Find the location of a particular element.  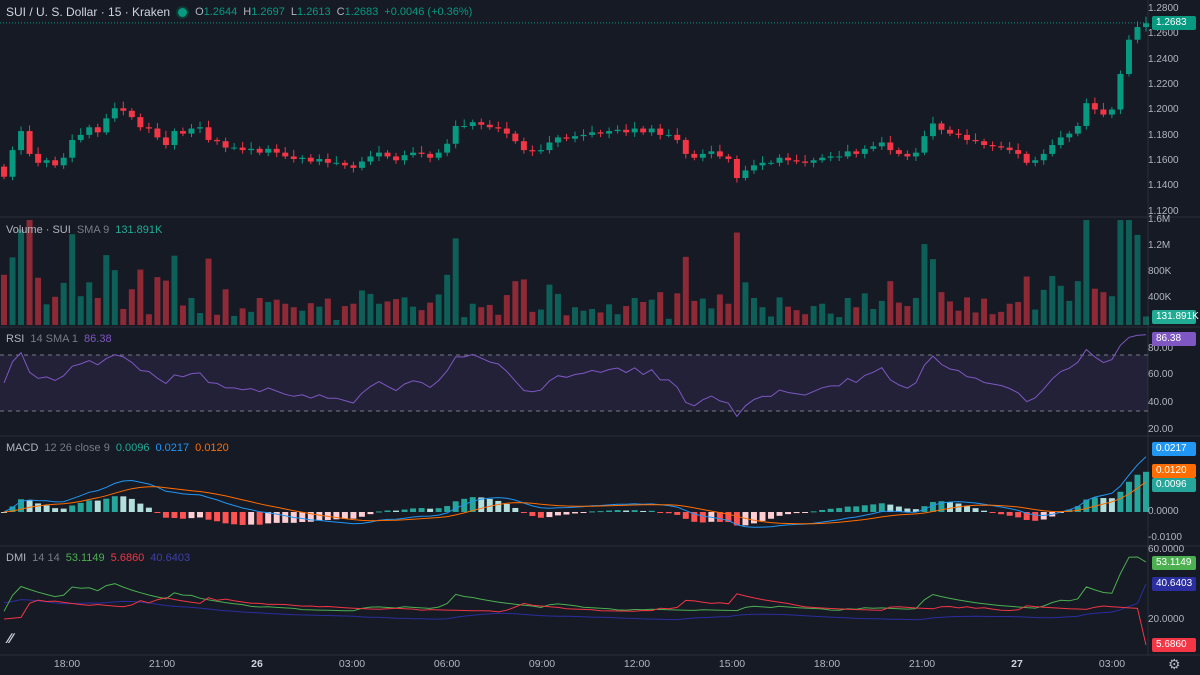

macd-tag: 0.0217 is located at coordinates (1174, 449).